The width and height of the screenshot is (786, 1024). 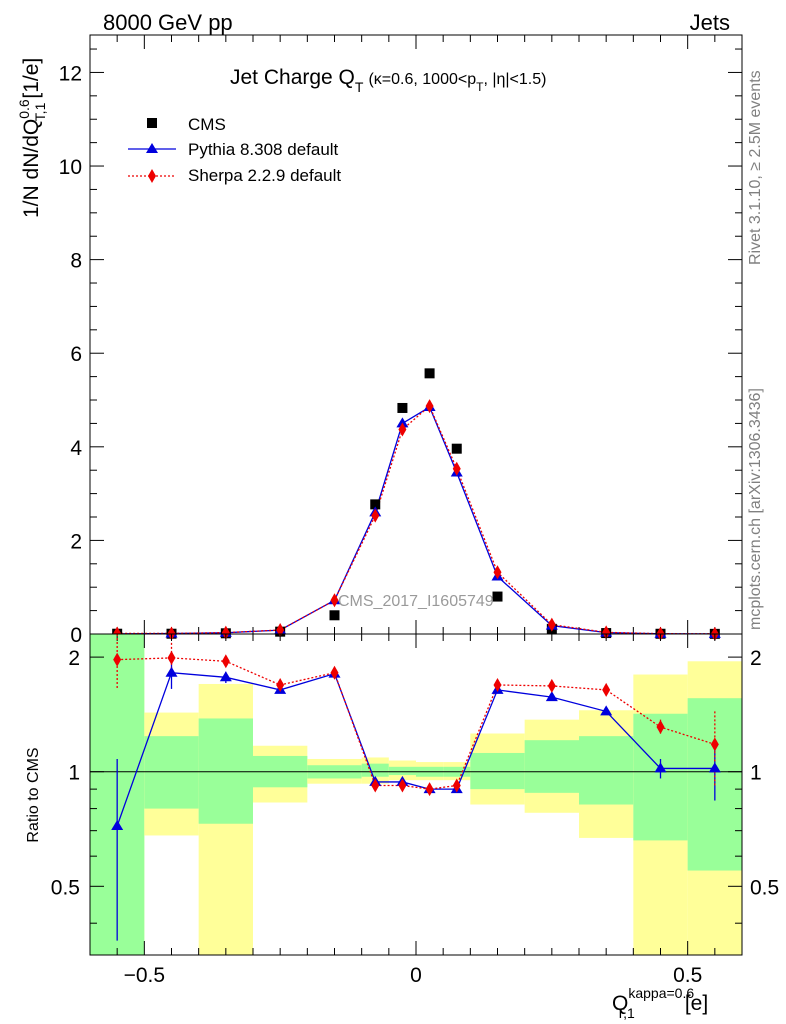 What do you see at coordinates (70, 73) in the screenshot?
I see `y-tick-label: 12` at bounding box center [70, 73].